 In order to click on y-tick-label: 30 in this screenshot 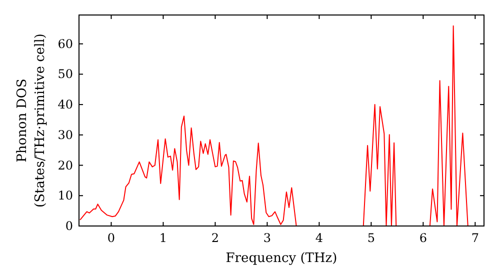, I will do `click(65, 135)`.